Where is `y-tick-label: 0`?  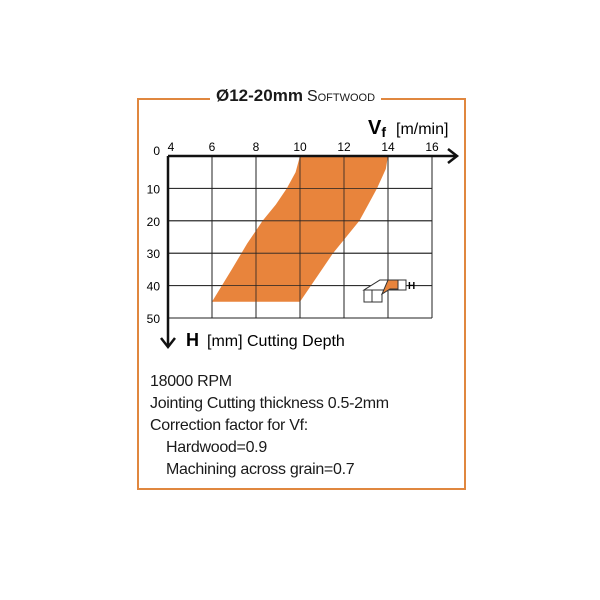
y-tick-label: 0 is located at coordinates (156, 151).